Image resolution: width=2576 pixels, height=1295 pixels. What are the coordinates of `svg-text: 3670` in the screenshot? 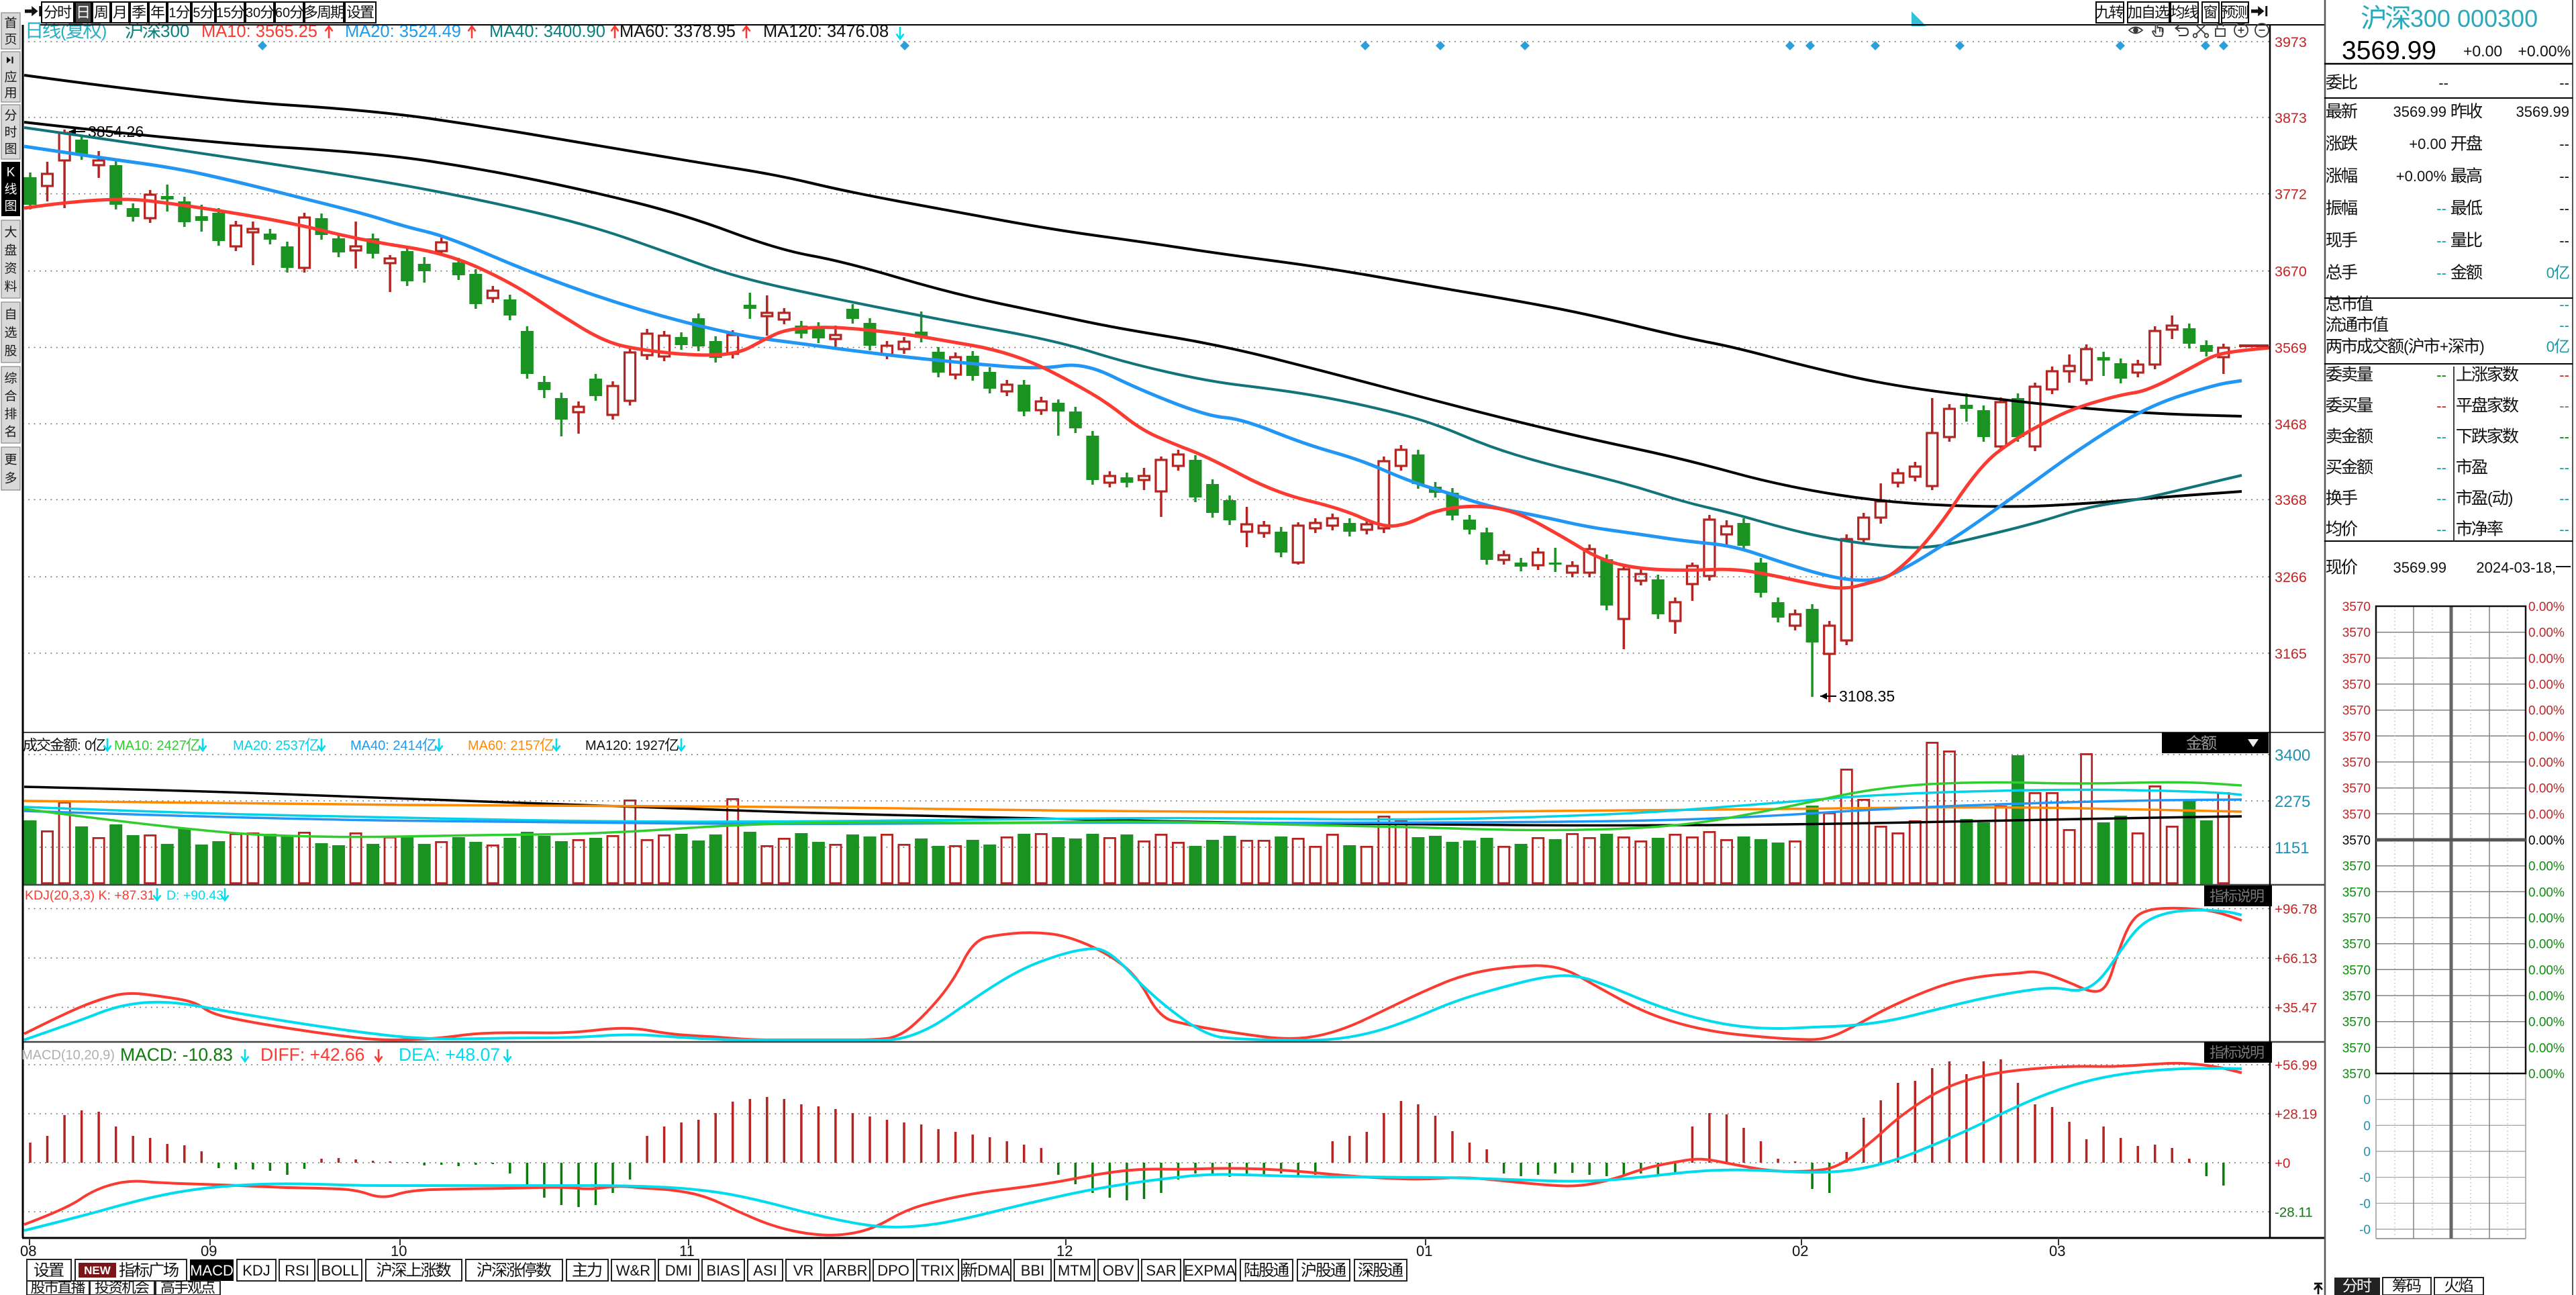 It's located at (2291, 272).